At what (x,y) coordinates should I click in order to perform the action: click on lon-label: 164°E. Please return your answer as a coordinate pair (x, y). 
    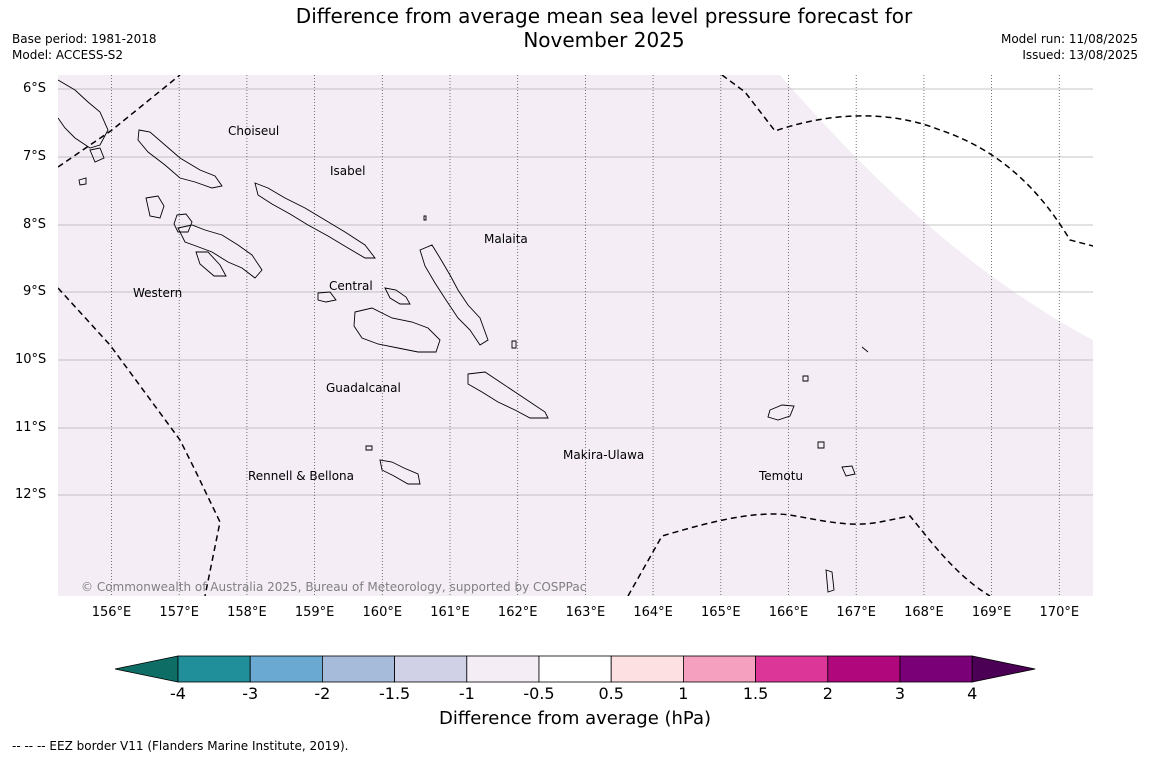
    Looking at the image, I should click on (653, 612).